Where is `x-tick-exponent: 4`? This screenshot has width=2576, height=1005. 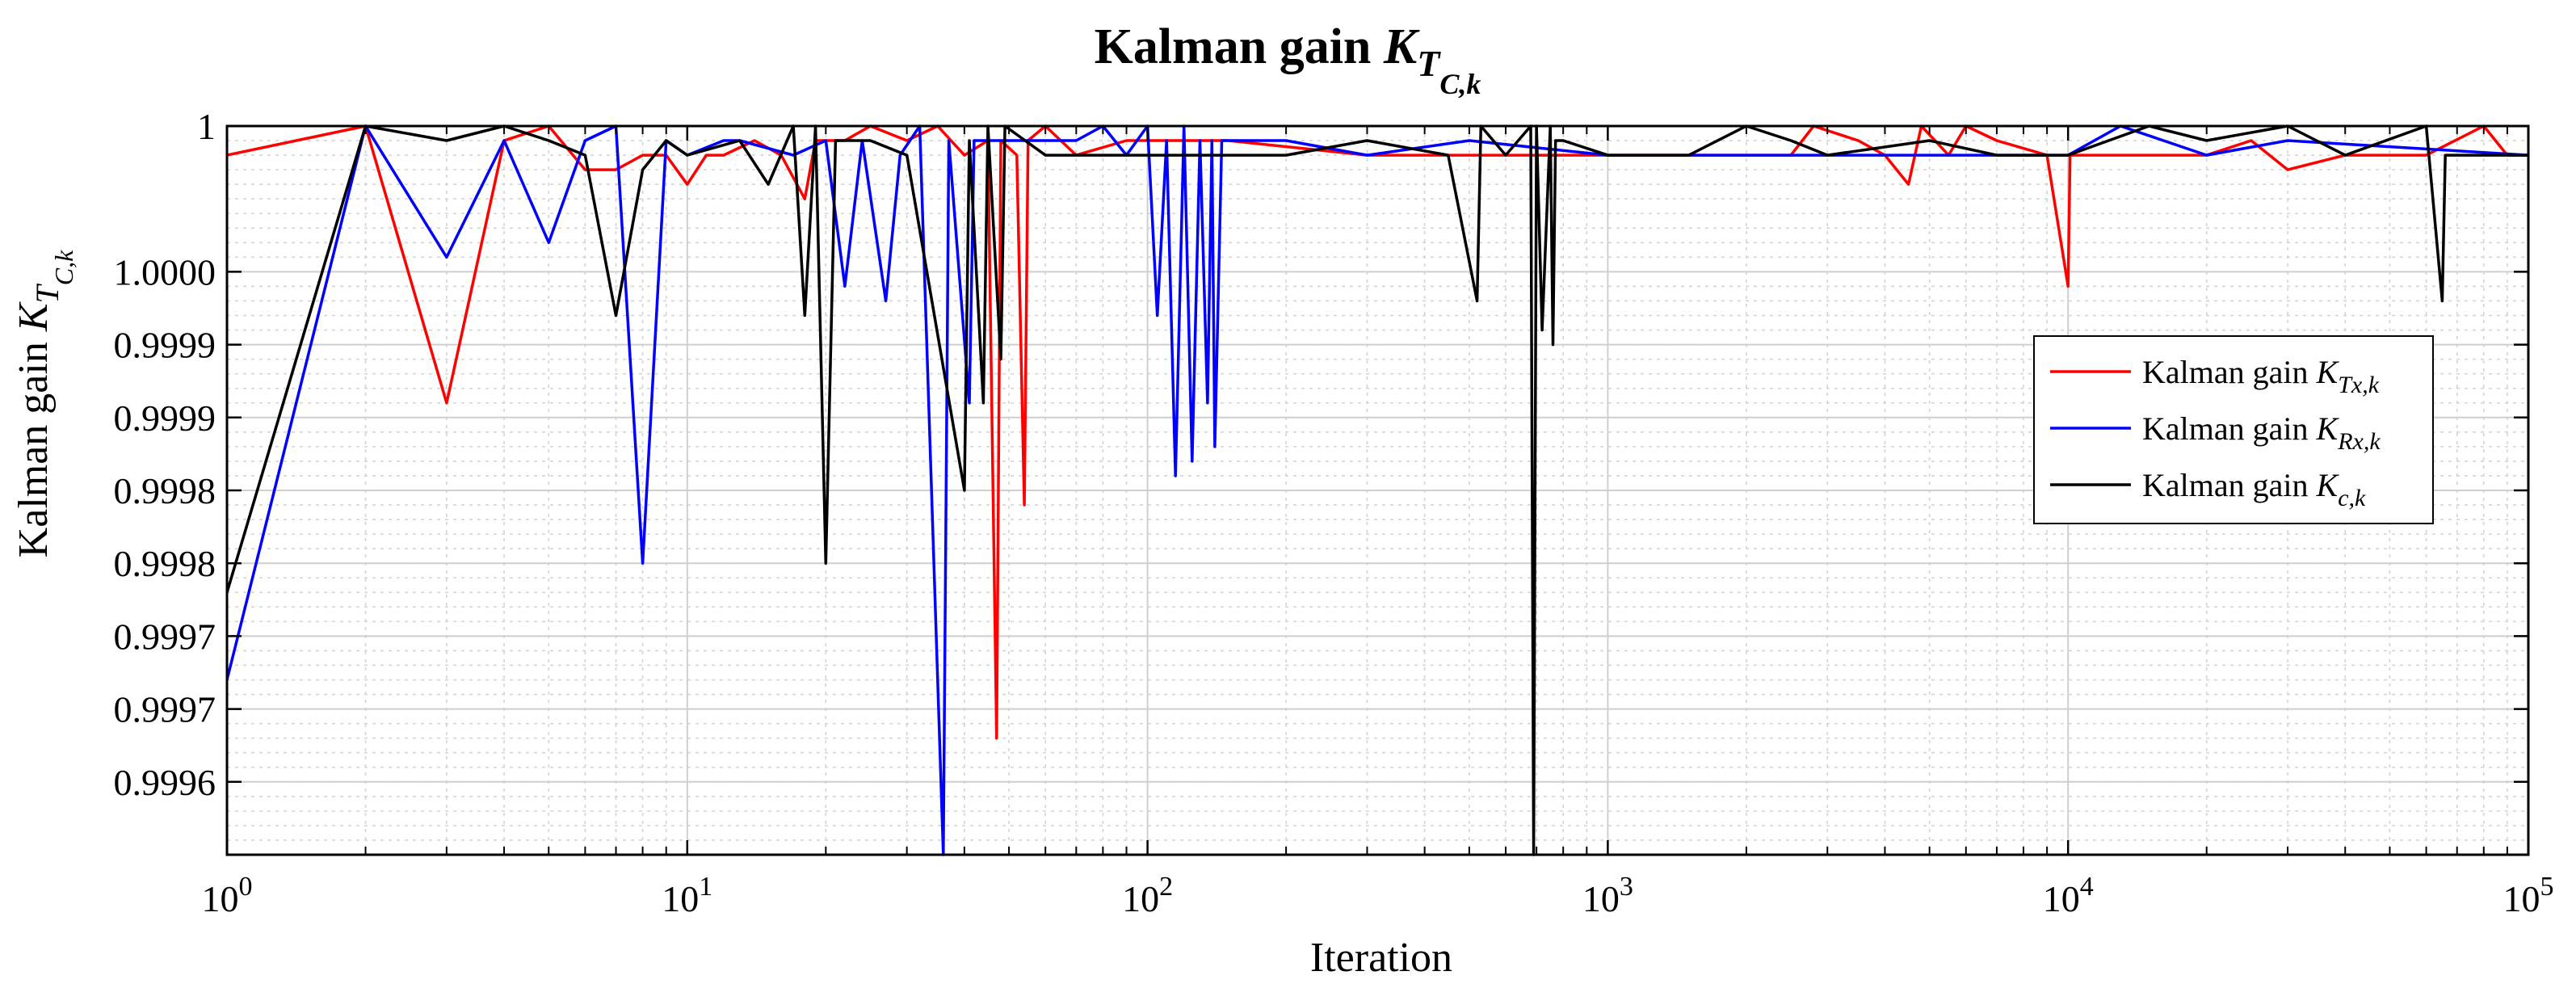 x-tick-exponent: 4 is located at coordinates (2087, 887).